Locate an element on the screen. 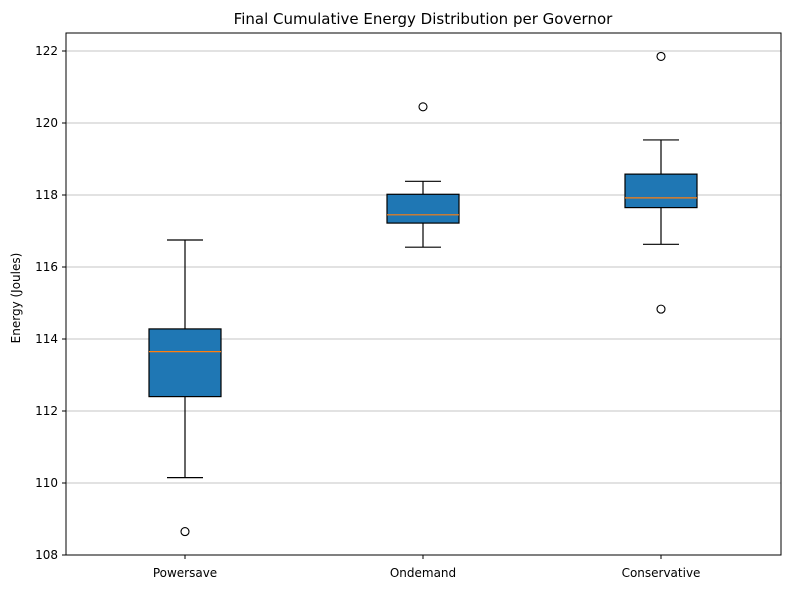 This screenshot has height=590, width=790. box-group-powersave is located at coordinates (185, 388).